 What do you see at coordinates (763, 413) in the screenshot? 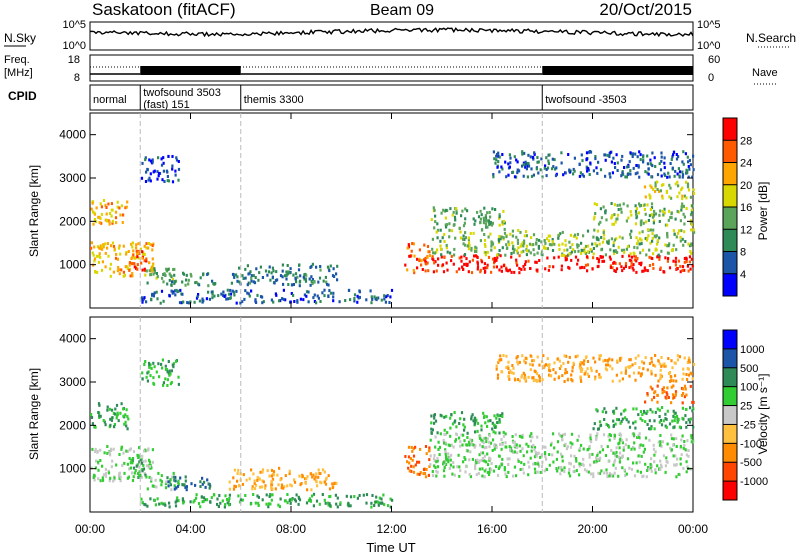
I see `velocity-colorbar-label: Velocity [m s⁻¹]` at bounding box center [763, 413].